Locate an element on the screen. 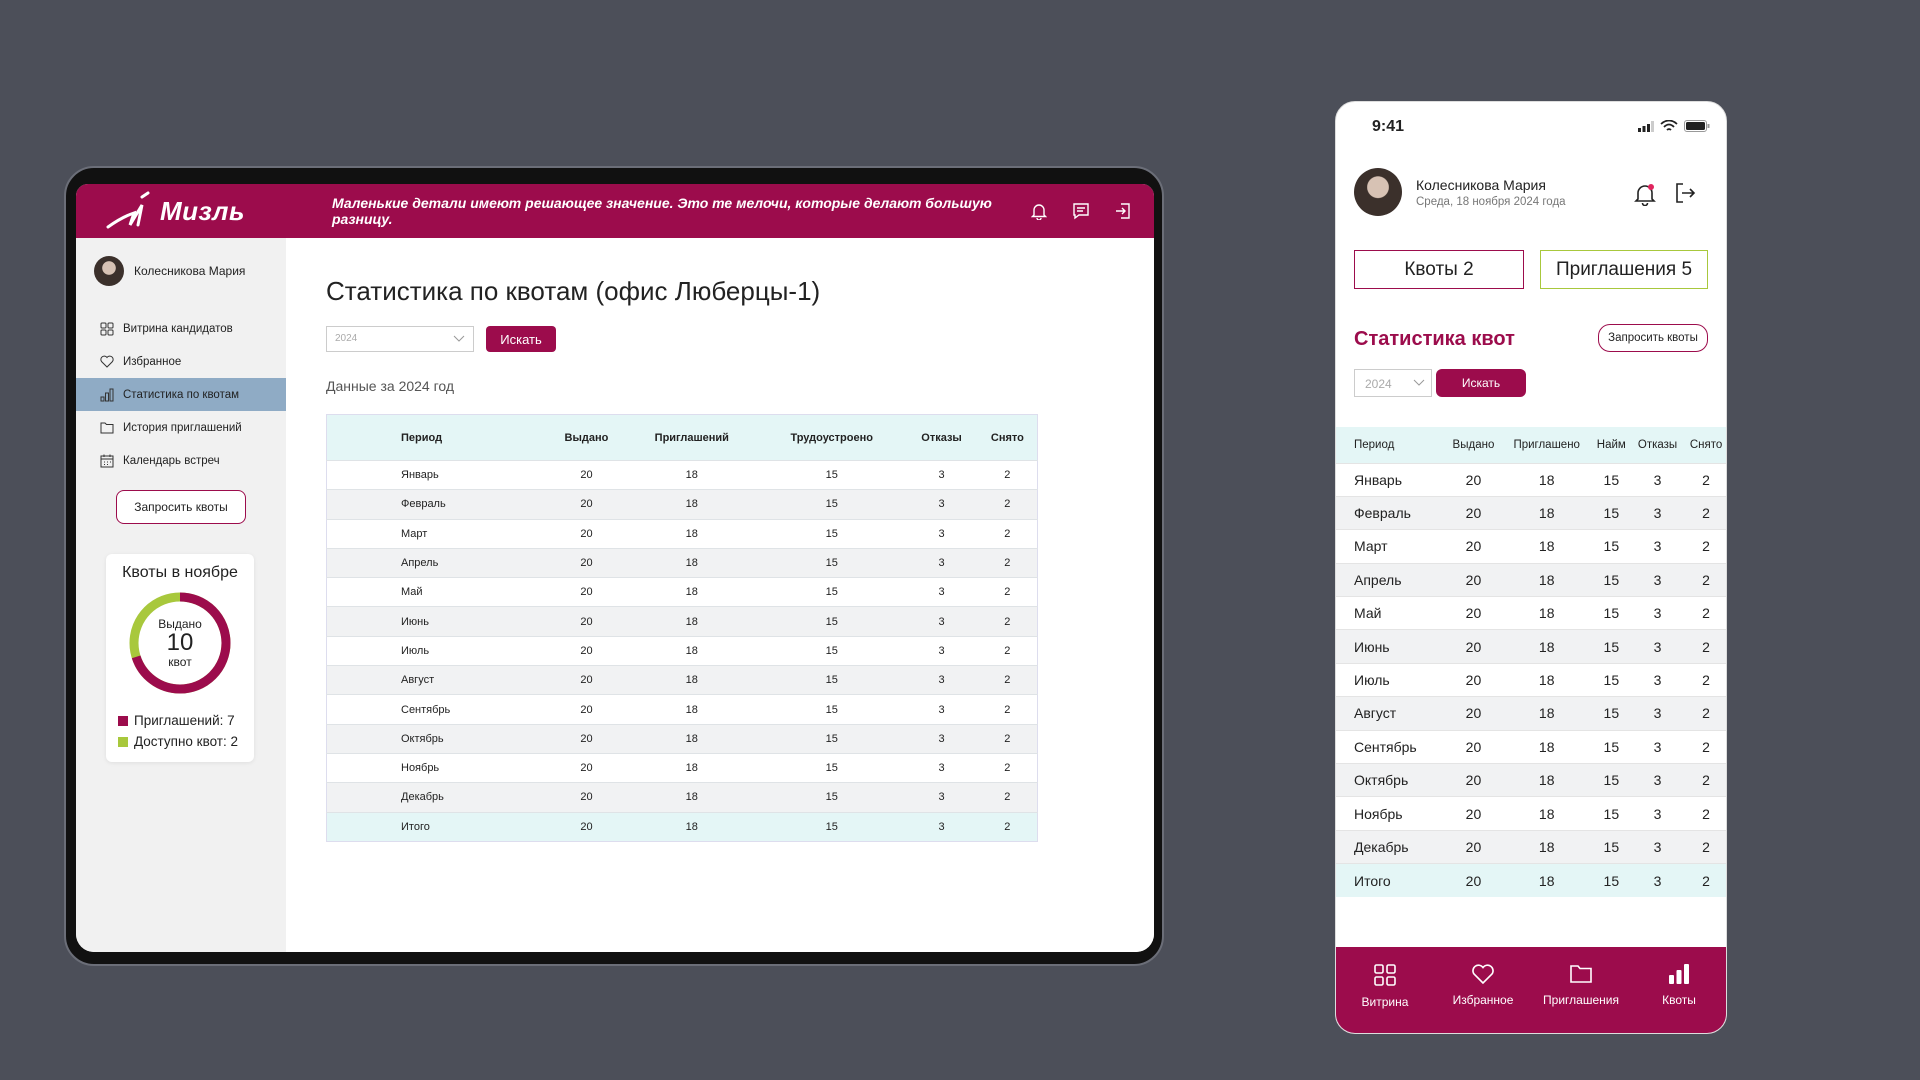  column-header: Трудоустроено is located at coordinates (832, 437).